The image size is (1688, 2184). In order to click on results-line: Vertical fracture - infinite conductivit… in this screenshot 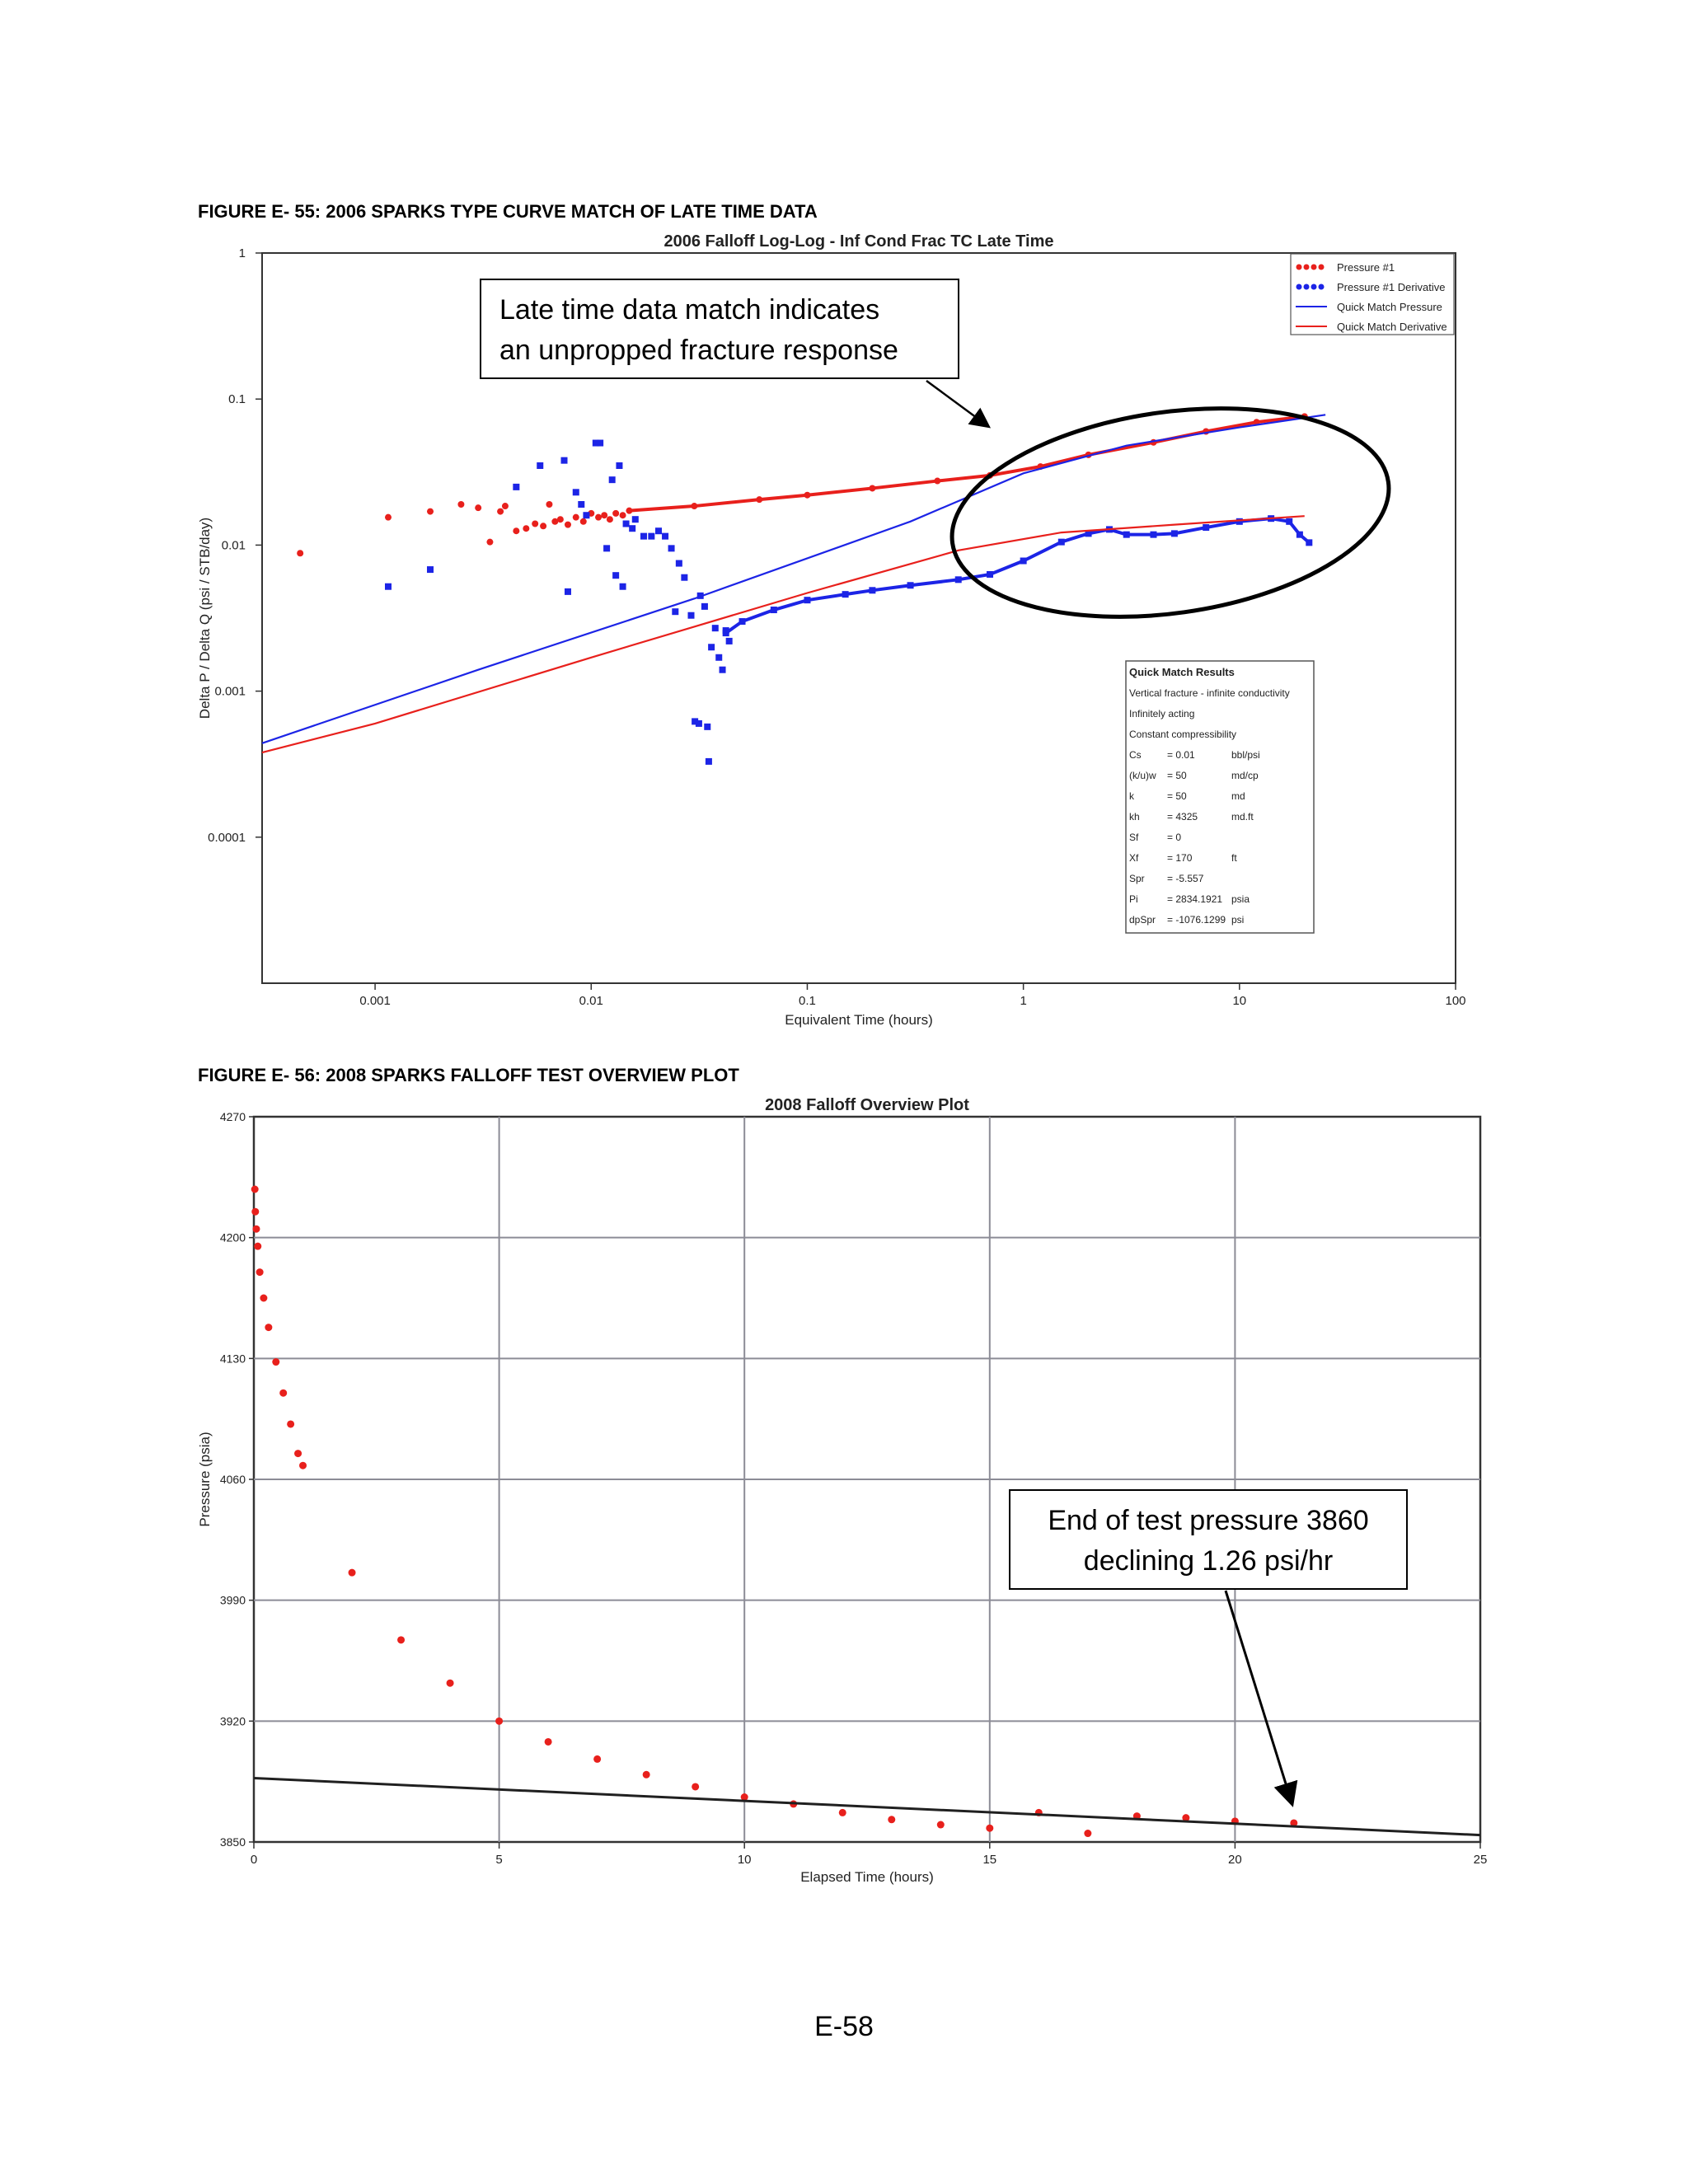, I will do `click(1210, 693)`.